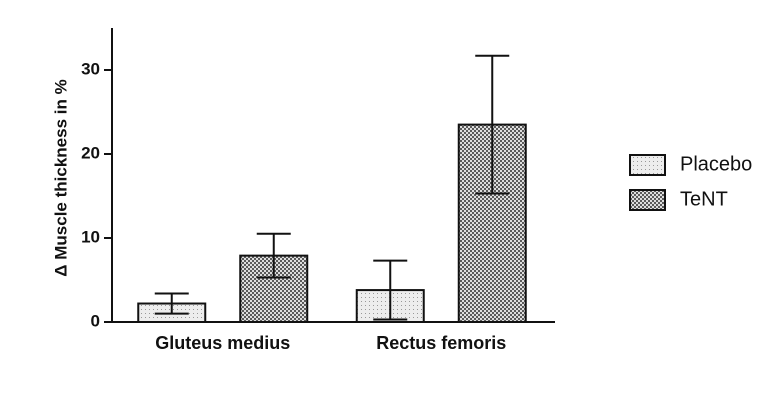 This screenshot has width=782, height=405. Describe the element at coordinates (90, 236) in the screenshot. I see `y-tick-label: 10` at that location.